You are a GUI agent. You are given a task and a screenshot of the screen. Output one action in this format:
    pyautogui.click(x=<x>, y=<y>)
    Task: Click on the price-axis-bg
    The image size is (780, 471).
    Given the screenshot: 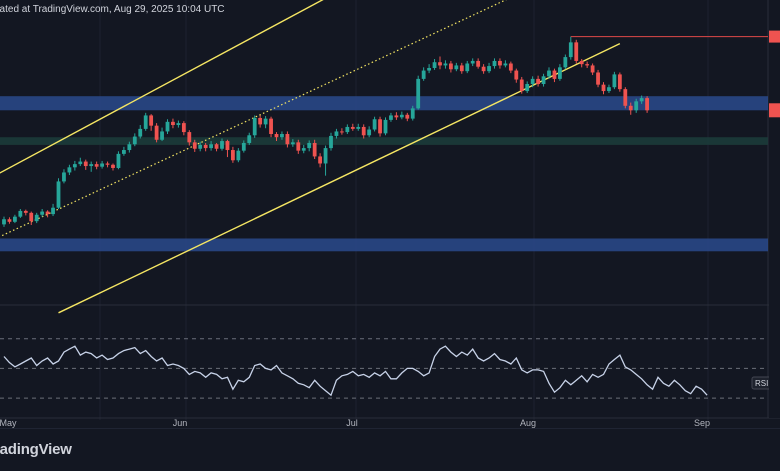 What is the action you would take?
    pyautogui.click(x=774, y=209)
    